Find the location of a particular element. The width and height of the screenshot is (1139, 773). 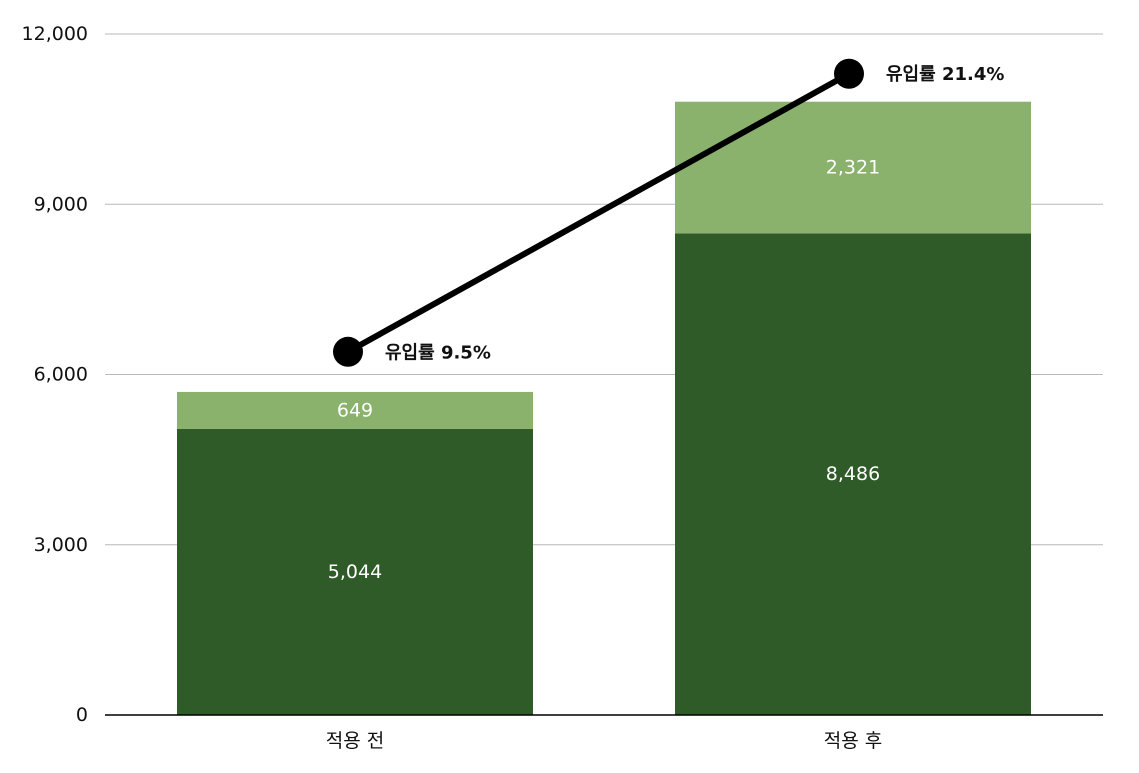

bar-value-label: 649 is located at coordinates (355, 410).